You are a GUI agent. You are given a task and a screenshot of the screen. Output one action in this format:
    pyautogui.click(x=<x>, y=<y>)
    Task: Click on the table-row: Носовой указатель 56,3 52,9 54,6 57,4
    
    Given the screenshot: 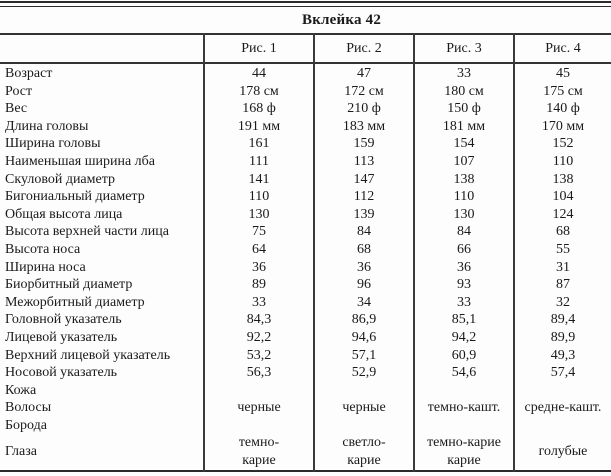 What is the action you would take?
    pyautogui.click(x=305, y=373)
    